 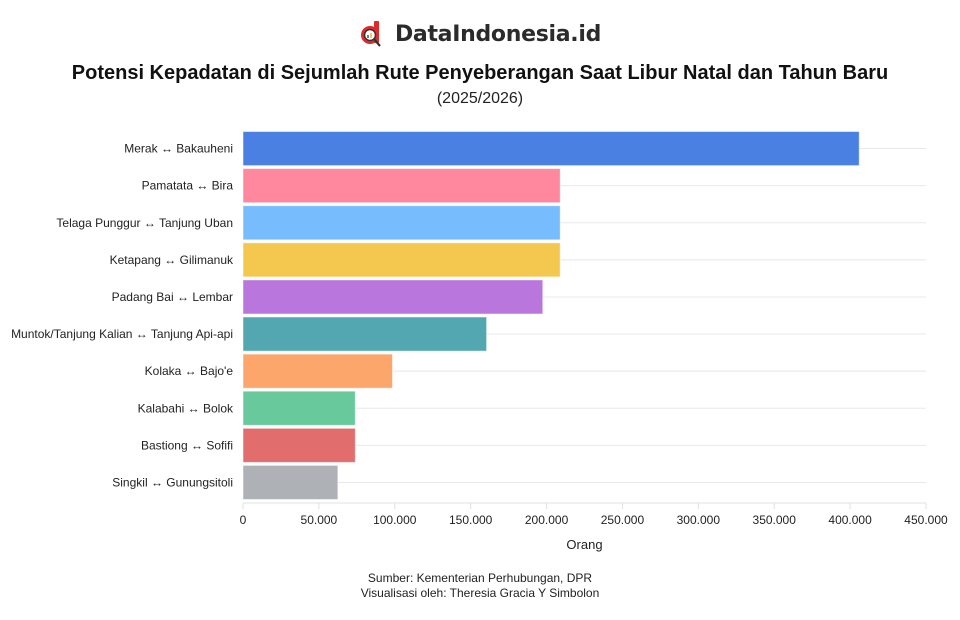 I want to click on category-label: Bastiong ↔ Sofifi, so click(x=187, y=445).